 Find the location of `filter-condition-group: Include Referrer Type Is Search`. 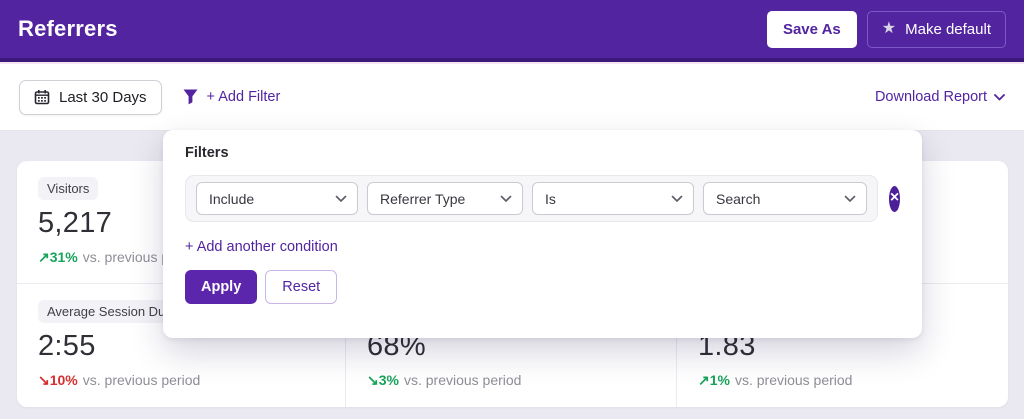

filter-condition-group: Include Referrer Type Is Search is located at coordinates (531, 198).